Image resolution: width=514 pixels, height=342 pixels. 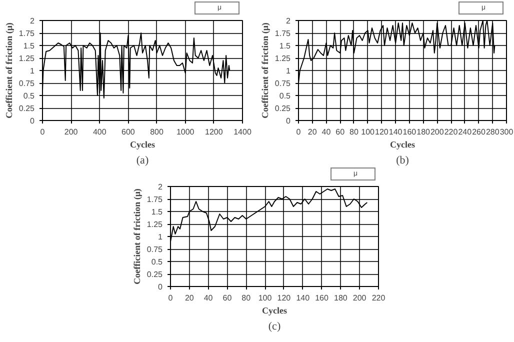 I want to click on x-tick-label: 600, so click(x=129, y=132).